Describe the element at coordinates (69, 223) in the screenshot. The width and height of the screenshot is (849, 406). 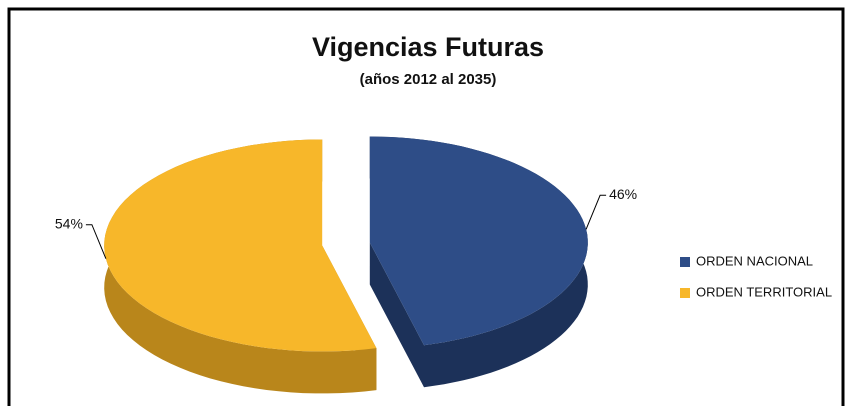
I see `data-label: 54%` at that location.